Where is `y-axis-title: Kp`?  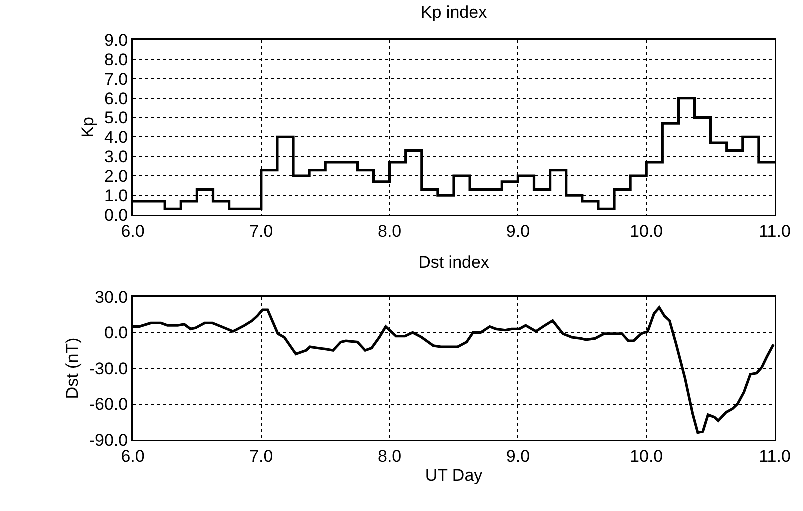 y-axis-title: Kp is located at coordinates (88, 127).